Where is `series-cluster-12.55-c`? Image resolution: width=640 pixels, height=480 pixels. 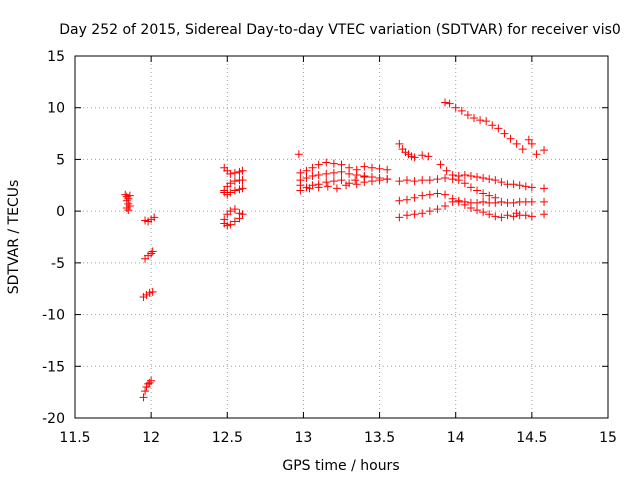 series-cluster-12.55-c is located at coordinates (233, 191).